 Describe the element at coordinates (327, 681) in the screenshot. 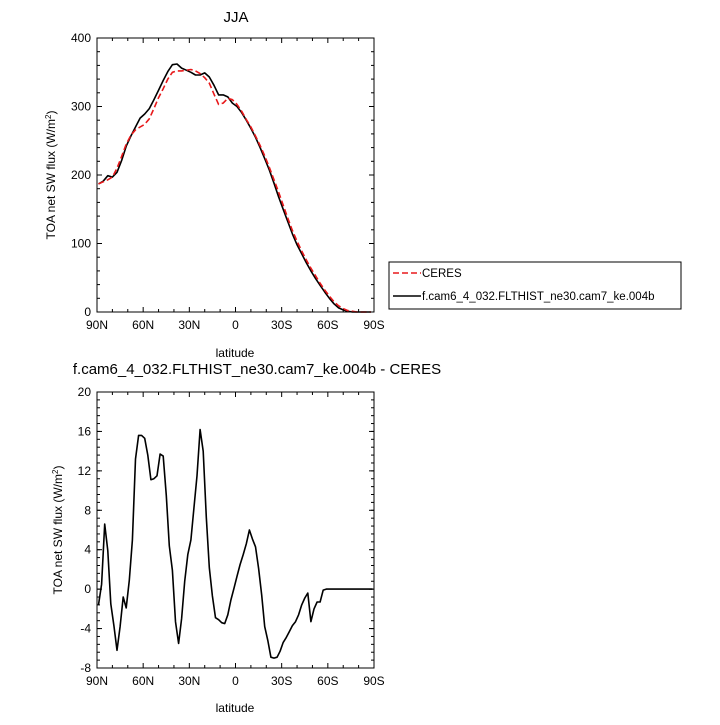

I see `bottom-x-tick-label: 60S` at that location.